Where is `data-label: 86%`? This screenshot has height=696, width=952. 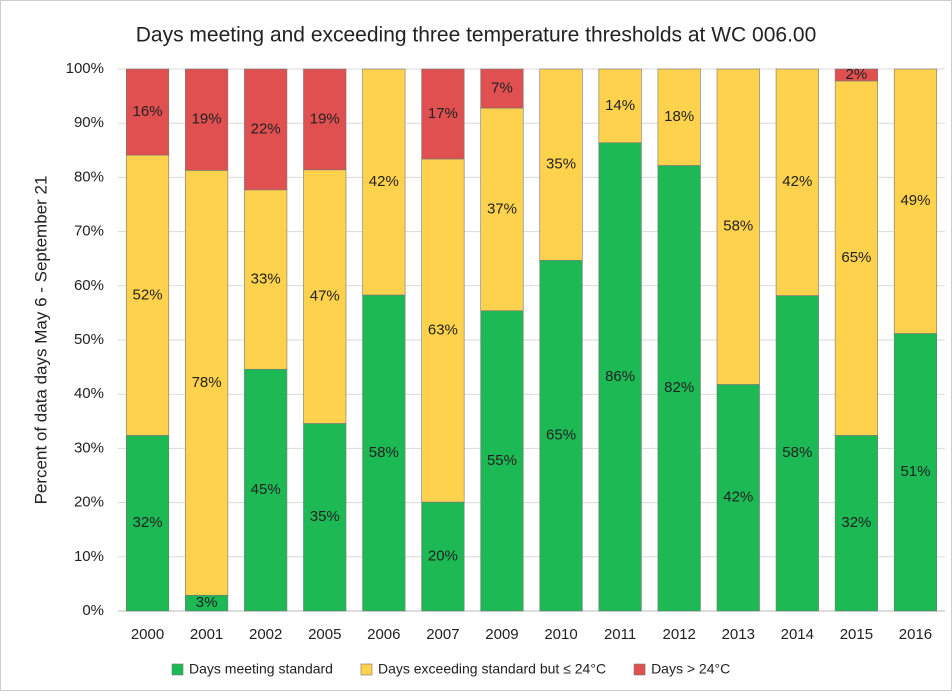
data-label: 86% is located at coordinates (620, 376).